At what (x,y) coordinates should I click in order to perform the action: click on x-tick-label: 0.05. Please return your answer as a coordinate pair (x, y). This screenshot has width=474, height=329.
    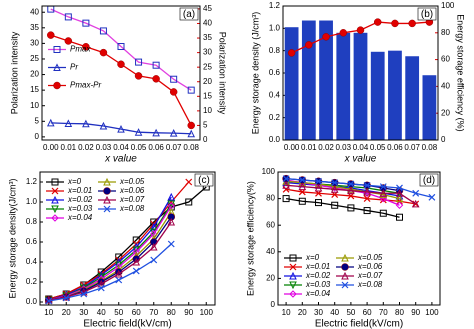
    Looking at the image, I should click on (139, 147).